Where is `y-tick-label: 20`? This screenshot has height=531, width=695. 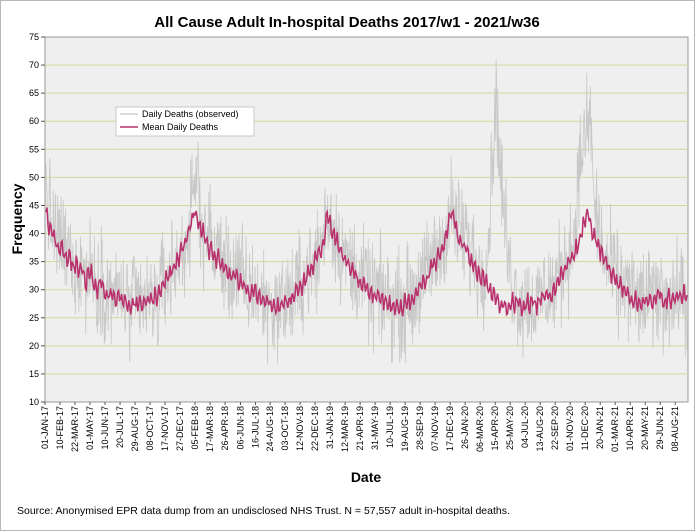
y-tick-label: 20 is located at coordinates (34, 346).